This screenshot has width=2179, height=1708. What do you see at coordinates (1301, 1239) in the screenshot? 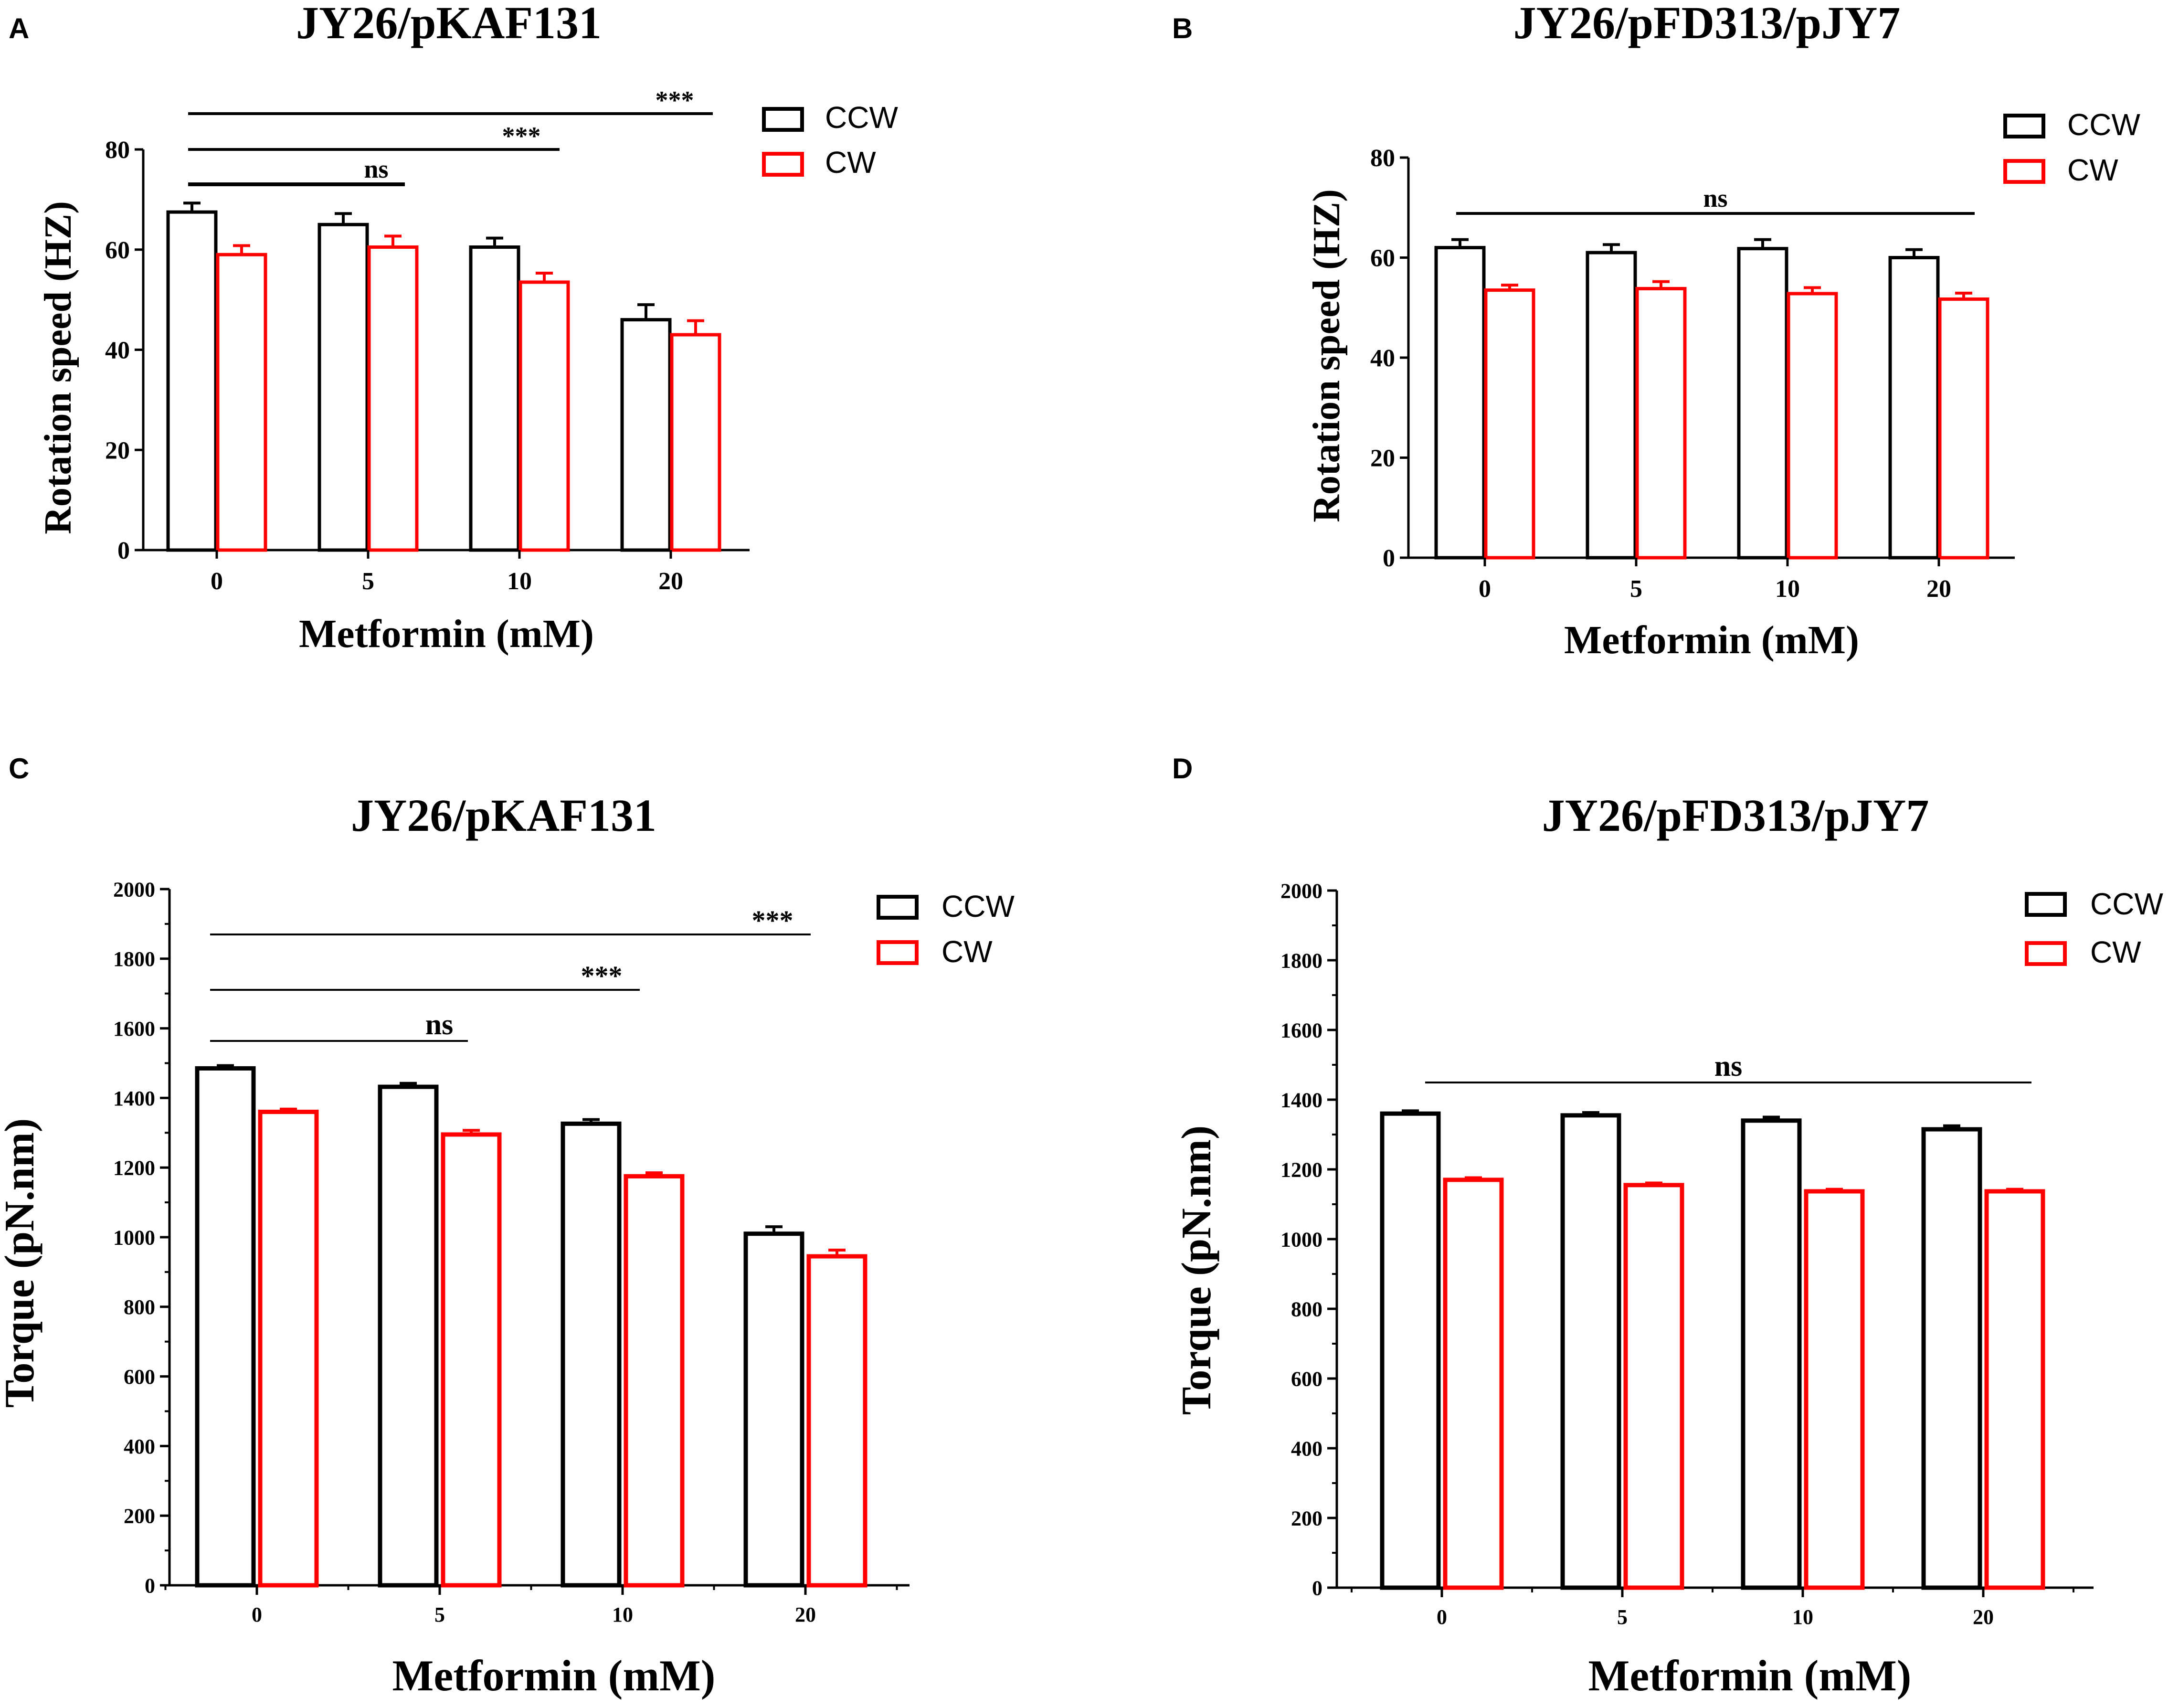
I see `y-tick-label: 1000` at bounding box center [1301, 1239].